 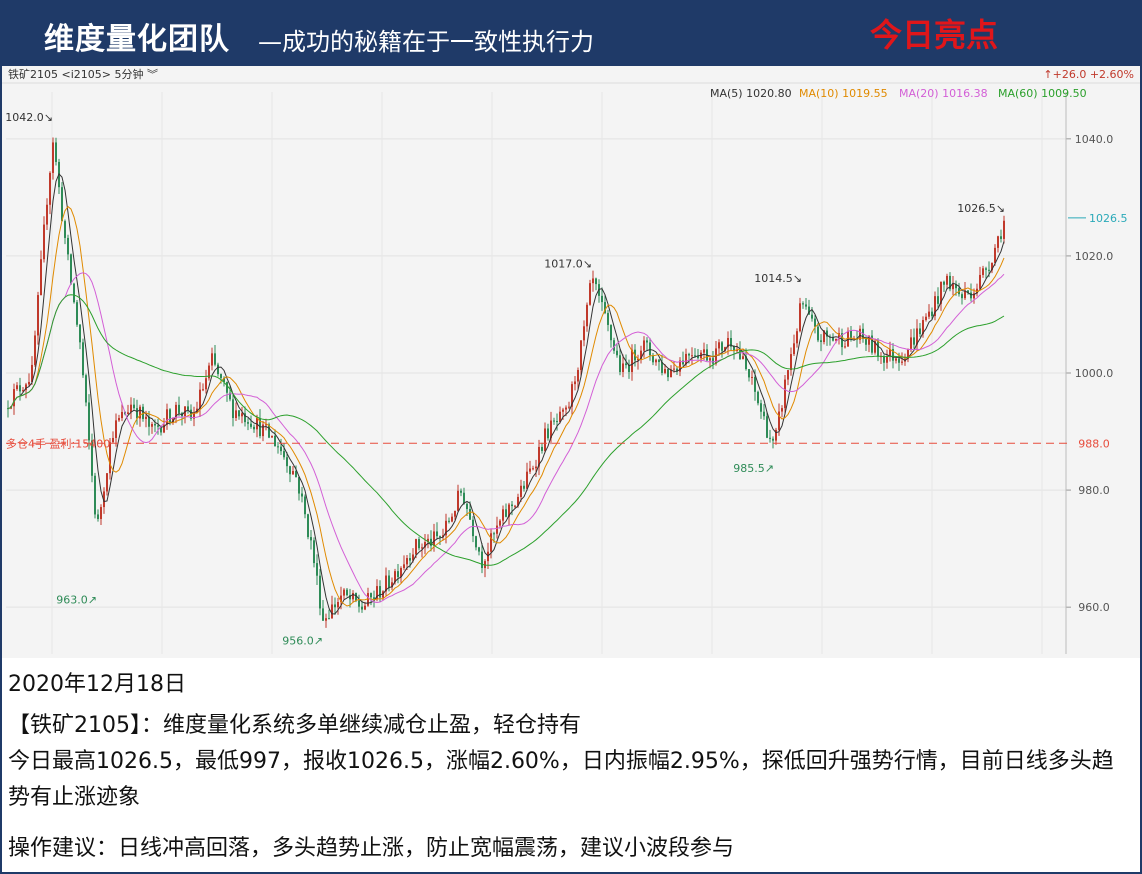 I want to click on last-price-label: 1026.5, so click(x=1108, y=218).